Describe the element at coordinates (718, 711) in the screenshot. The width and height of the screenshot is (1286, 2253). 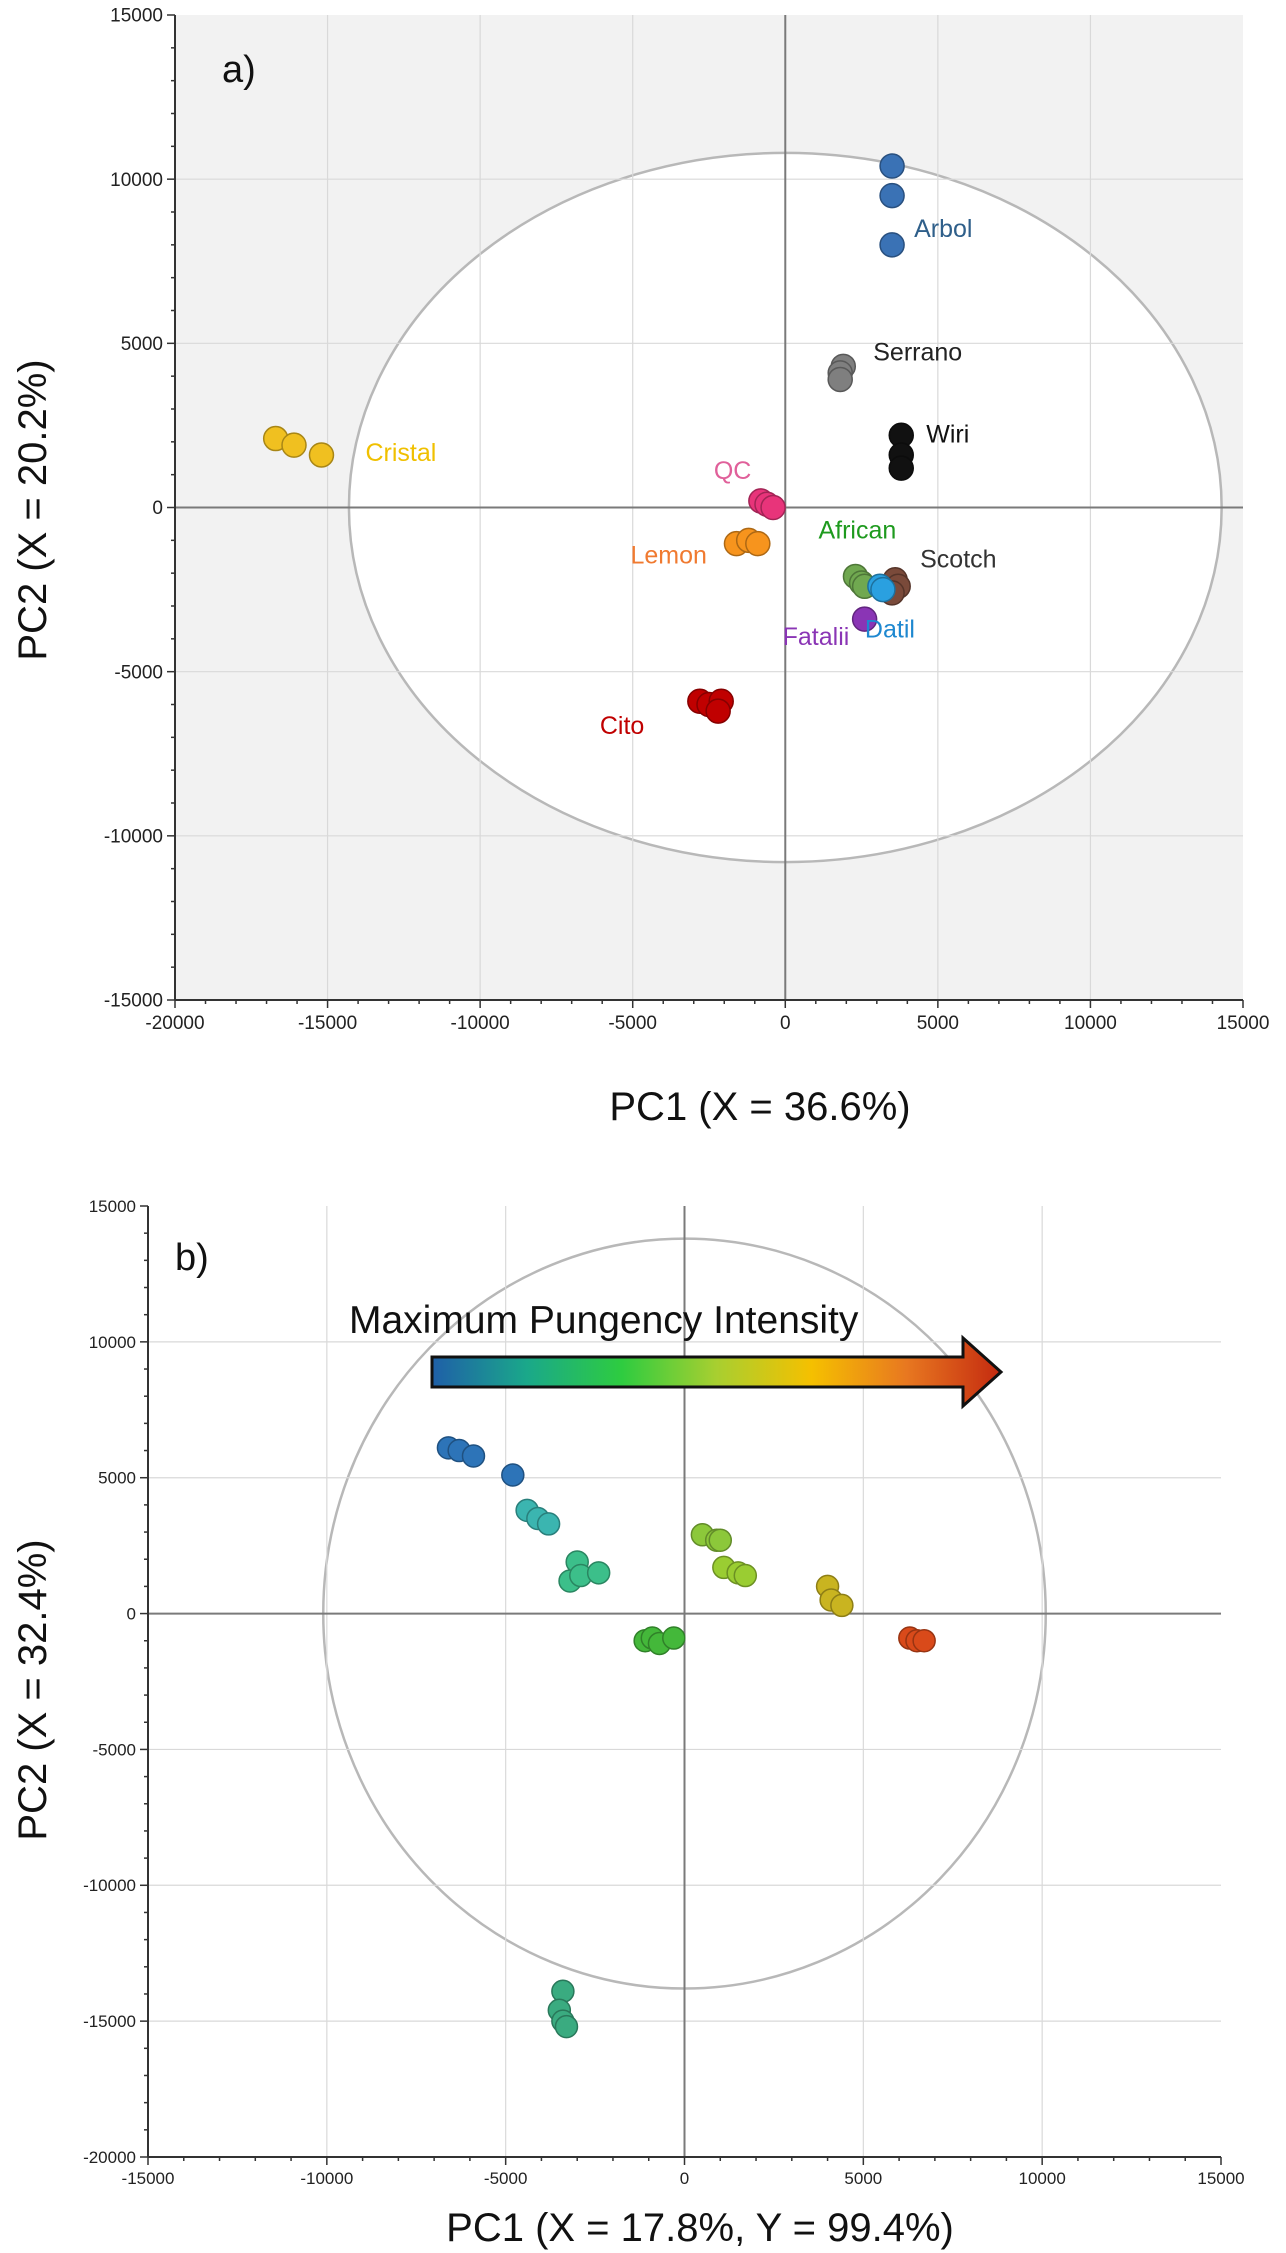
I see `data-point-cito` at that location.